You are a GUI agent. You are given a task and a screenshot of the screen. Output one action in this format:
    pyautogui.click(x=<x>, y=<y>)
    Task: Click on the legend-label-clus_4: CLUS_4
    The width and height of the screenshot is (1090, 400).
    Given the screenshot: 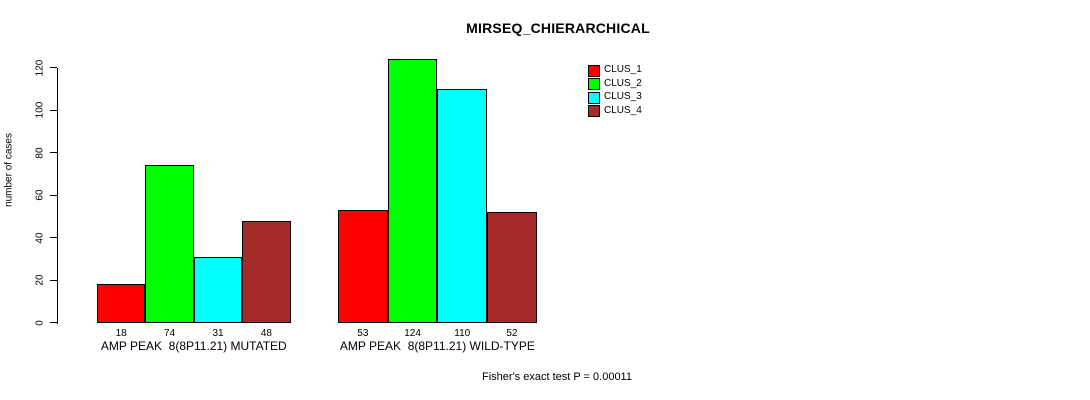 What is the action you would take?
    pyautogui.click(x=623, y=110)
    